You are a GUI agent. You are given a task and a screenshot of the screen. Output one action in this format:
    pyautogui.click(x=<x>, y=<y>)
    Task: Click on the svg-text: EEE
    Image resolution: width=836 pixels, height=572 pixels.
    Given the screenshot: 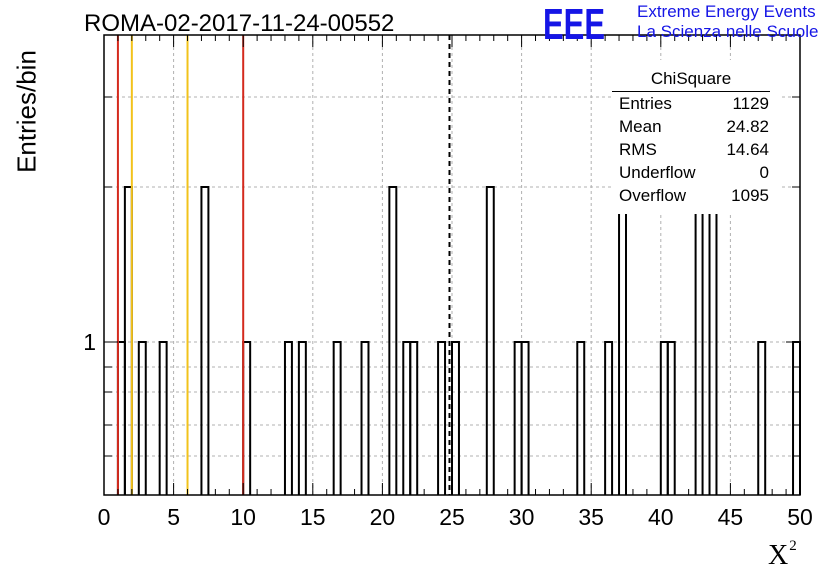 What is the action you would take?
    pyautogui.click(x=574, y=22)
    